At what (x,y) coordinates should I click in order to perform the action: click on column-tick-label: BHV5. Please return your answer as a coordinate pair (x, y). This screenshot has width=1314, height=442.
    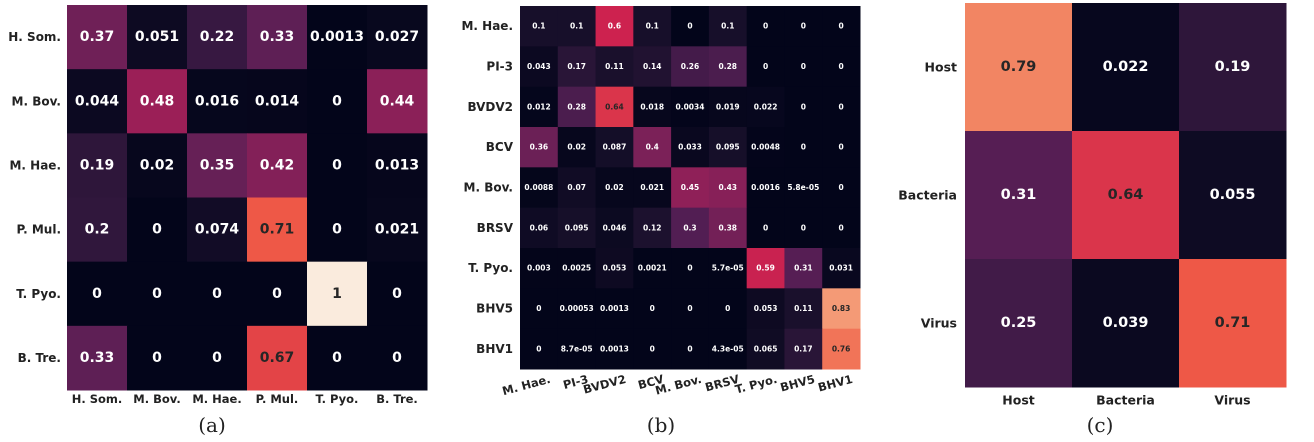
    Looking at the image, I should click on (798, 383).